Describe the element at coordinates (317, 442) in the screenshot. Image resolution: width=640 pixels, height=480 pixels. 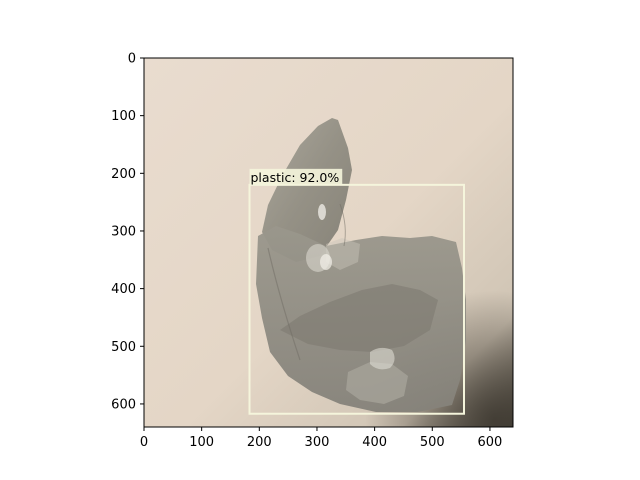
I see `x-tick-label: 300` at that location.